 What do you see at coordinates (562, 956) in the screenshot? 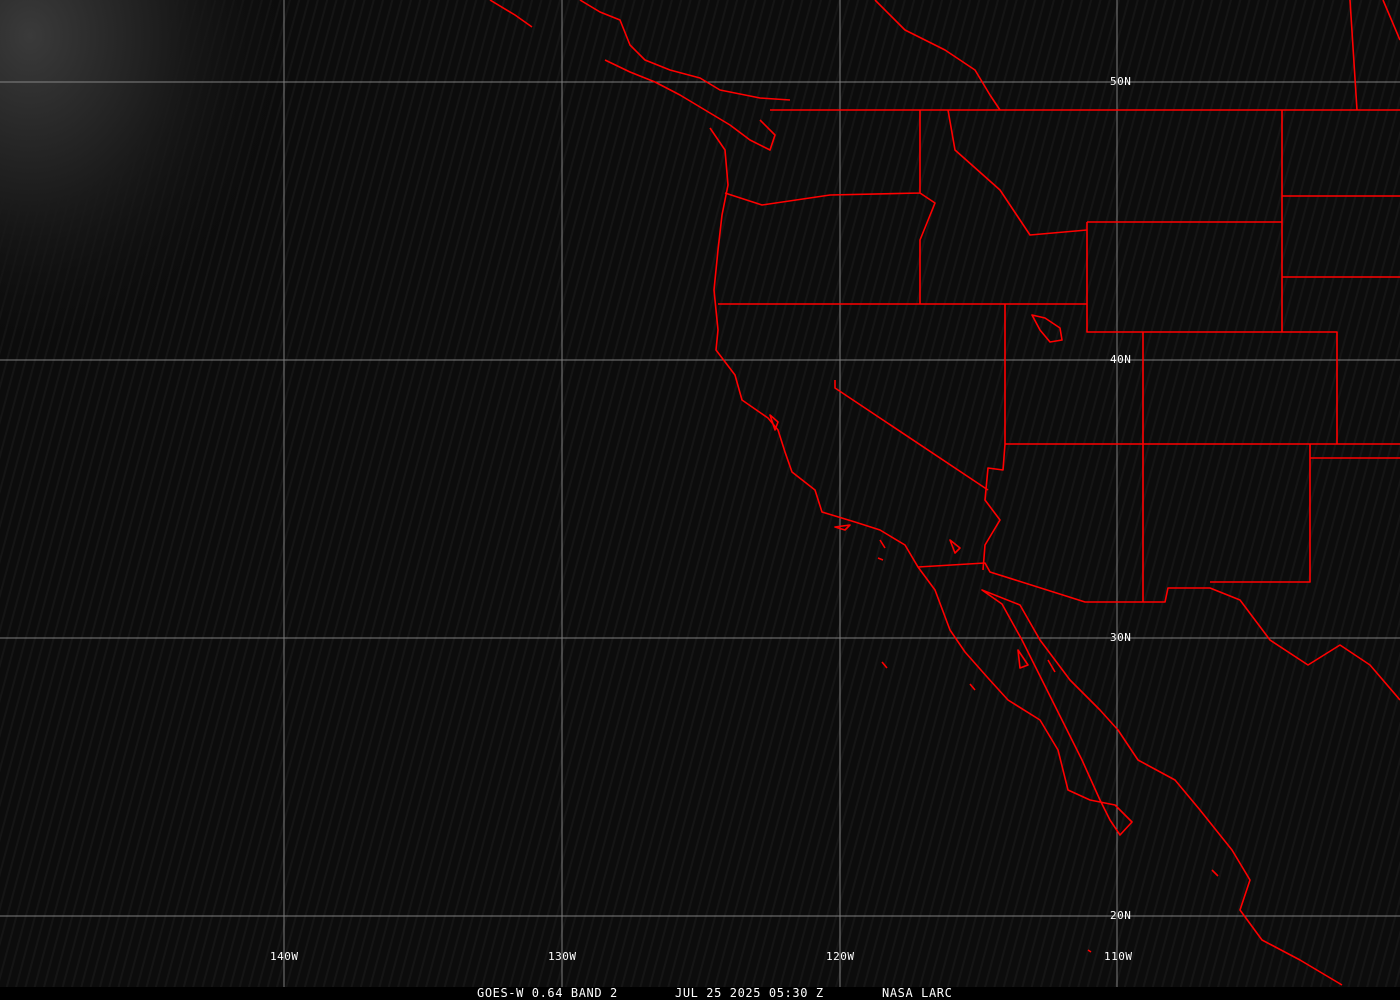
I see `lon-label-130w: 130W` at bounding box center [562, 956].